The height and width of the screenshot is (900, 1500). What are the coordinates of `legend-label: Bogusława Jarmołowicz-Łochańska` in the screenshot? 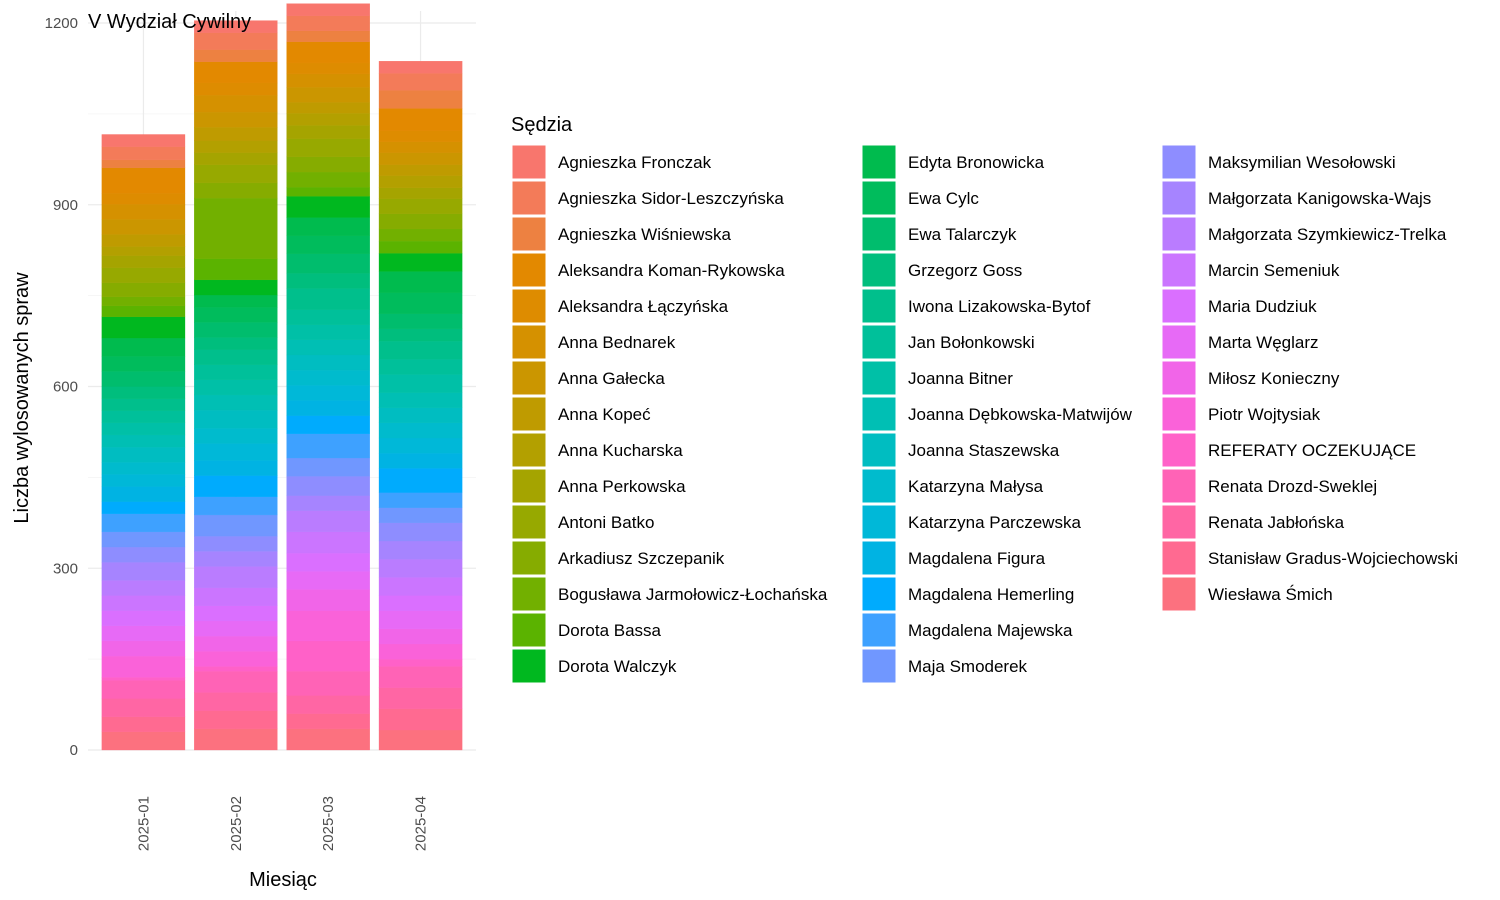 It's located at (693, 594).